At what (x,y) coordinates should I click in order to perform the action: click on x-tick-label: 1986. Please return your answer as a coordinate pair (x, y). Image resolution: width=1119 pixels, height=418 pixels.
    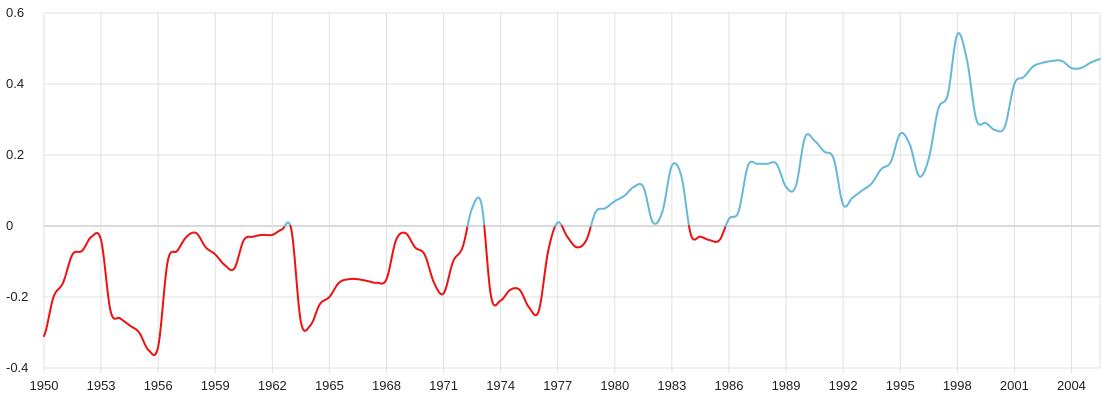
    Looking at the image, I should click on (729, 385).